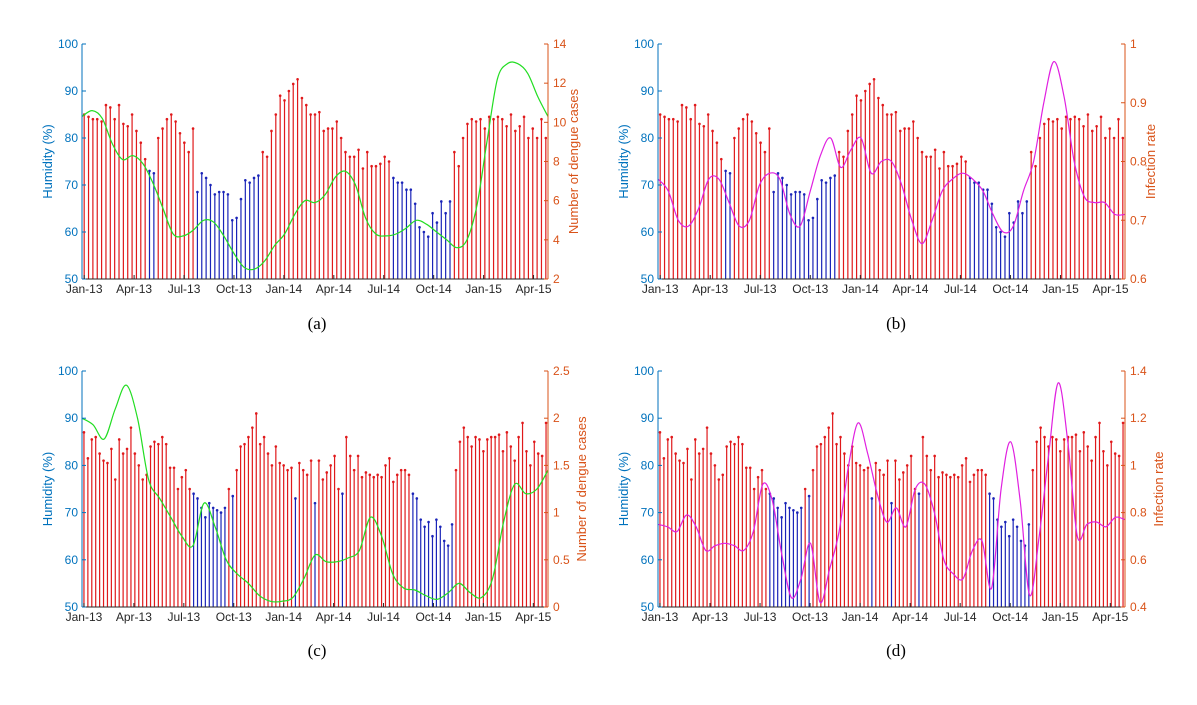  I want to click on panel-d-xtick-label-6: Jul-14, so click(960, 617).